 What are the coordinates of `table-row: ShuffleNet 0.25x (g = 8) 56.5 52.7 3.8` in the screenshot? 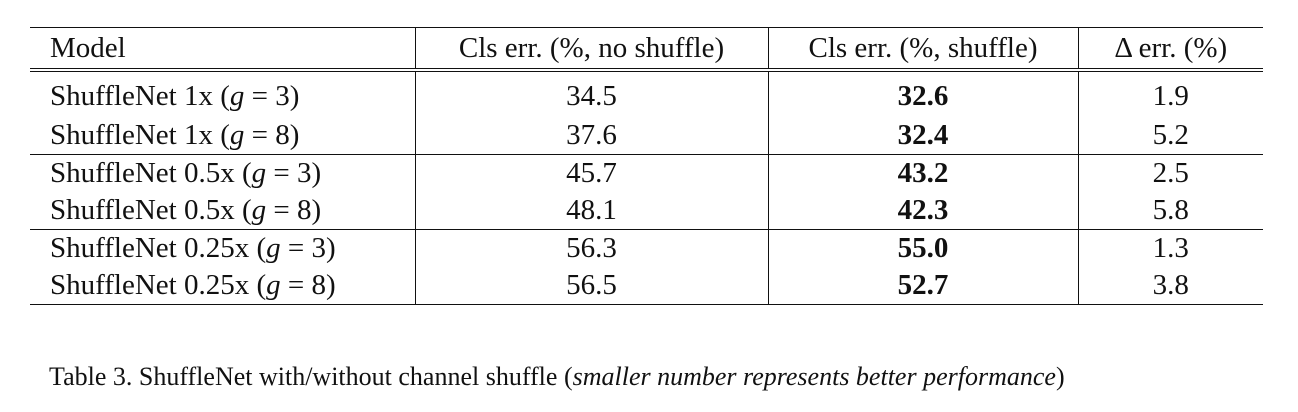 It's located at (646, 286).